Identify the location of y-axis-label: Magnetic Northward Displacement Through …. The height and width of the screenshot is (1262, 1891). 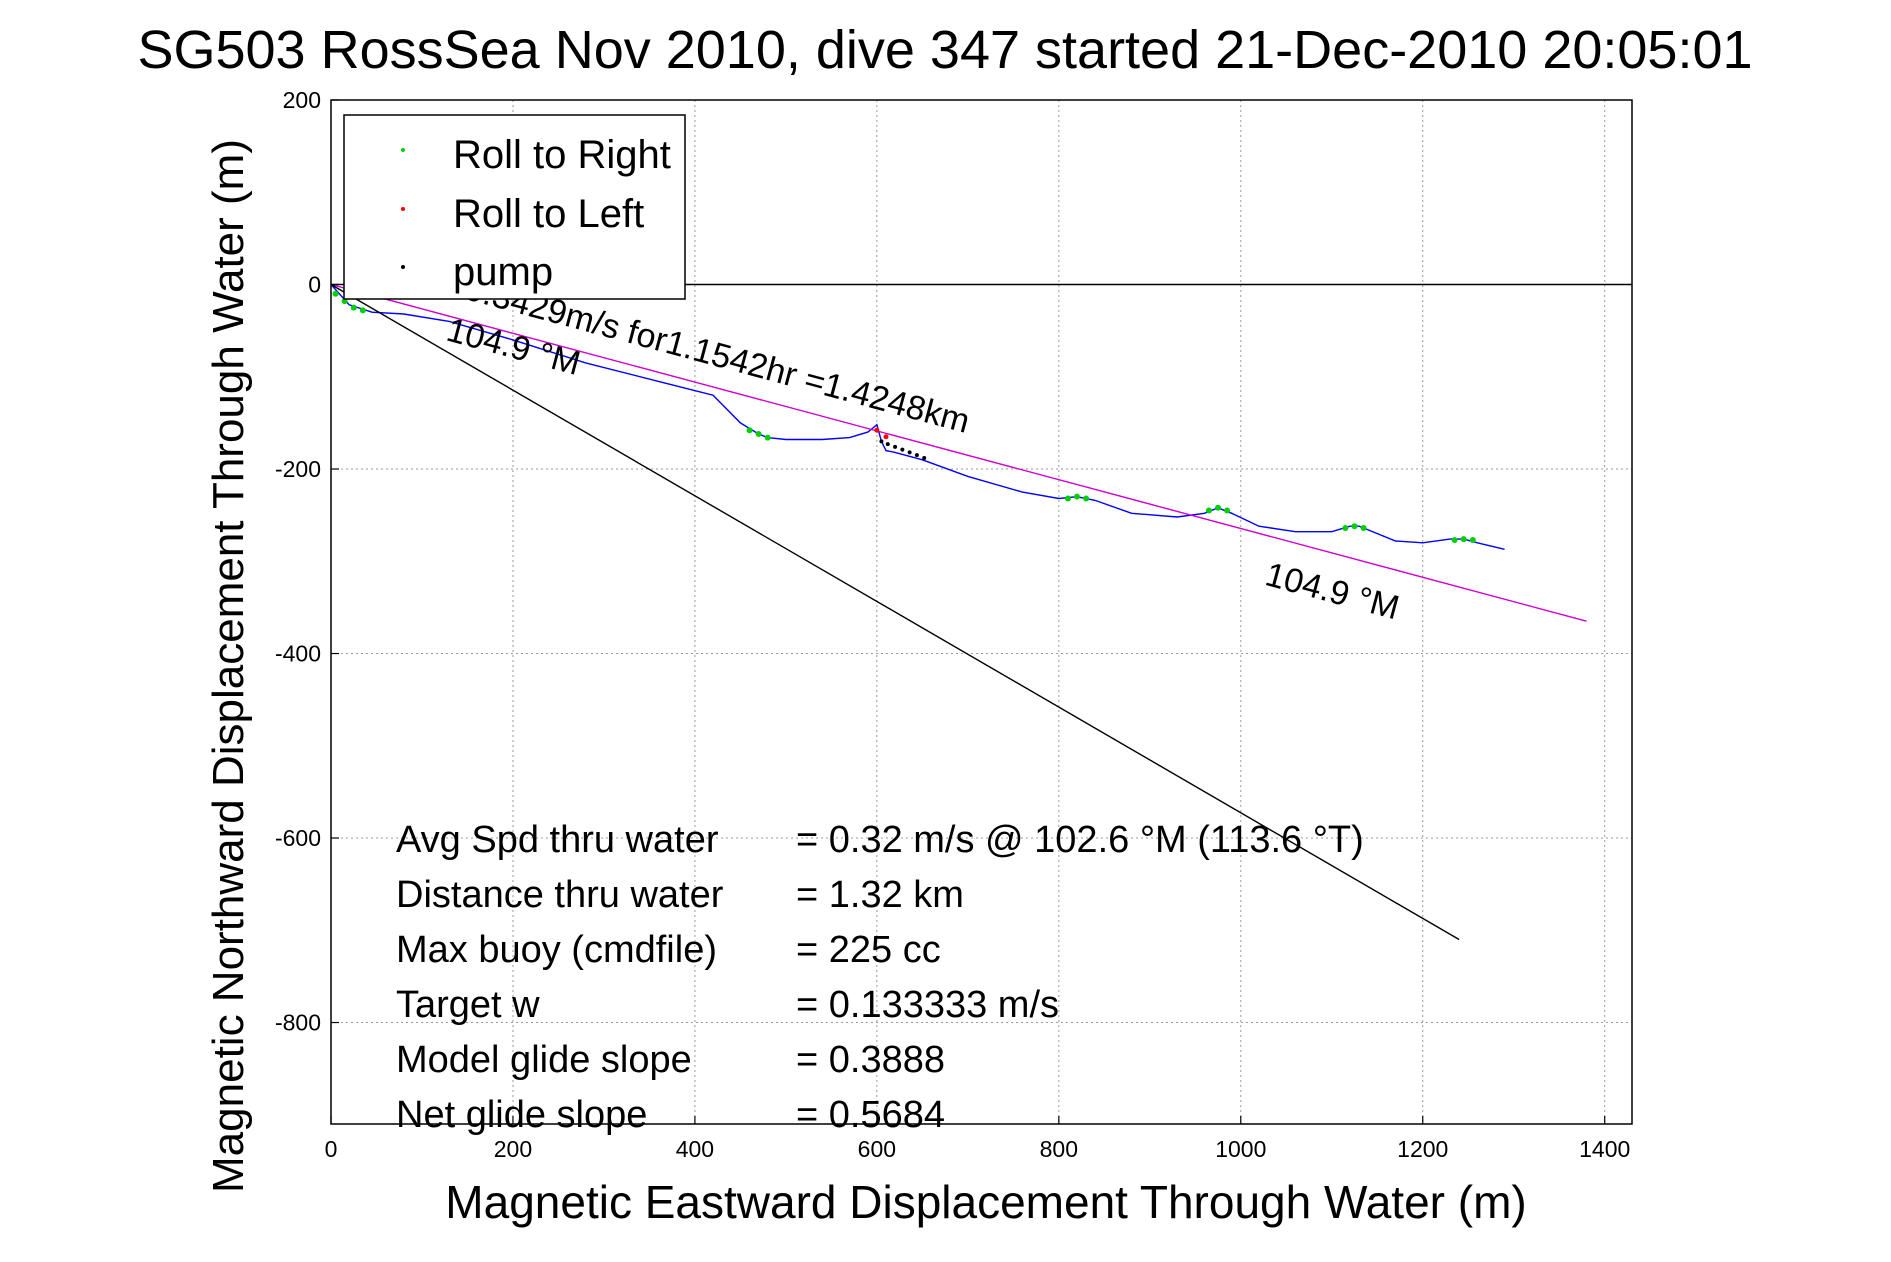
(228, 666).